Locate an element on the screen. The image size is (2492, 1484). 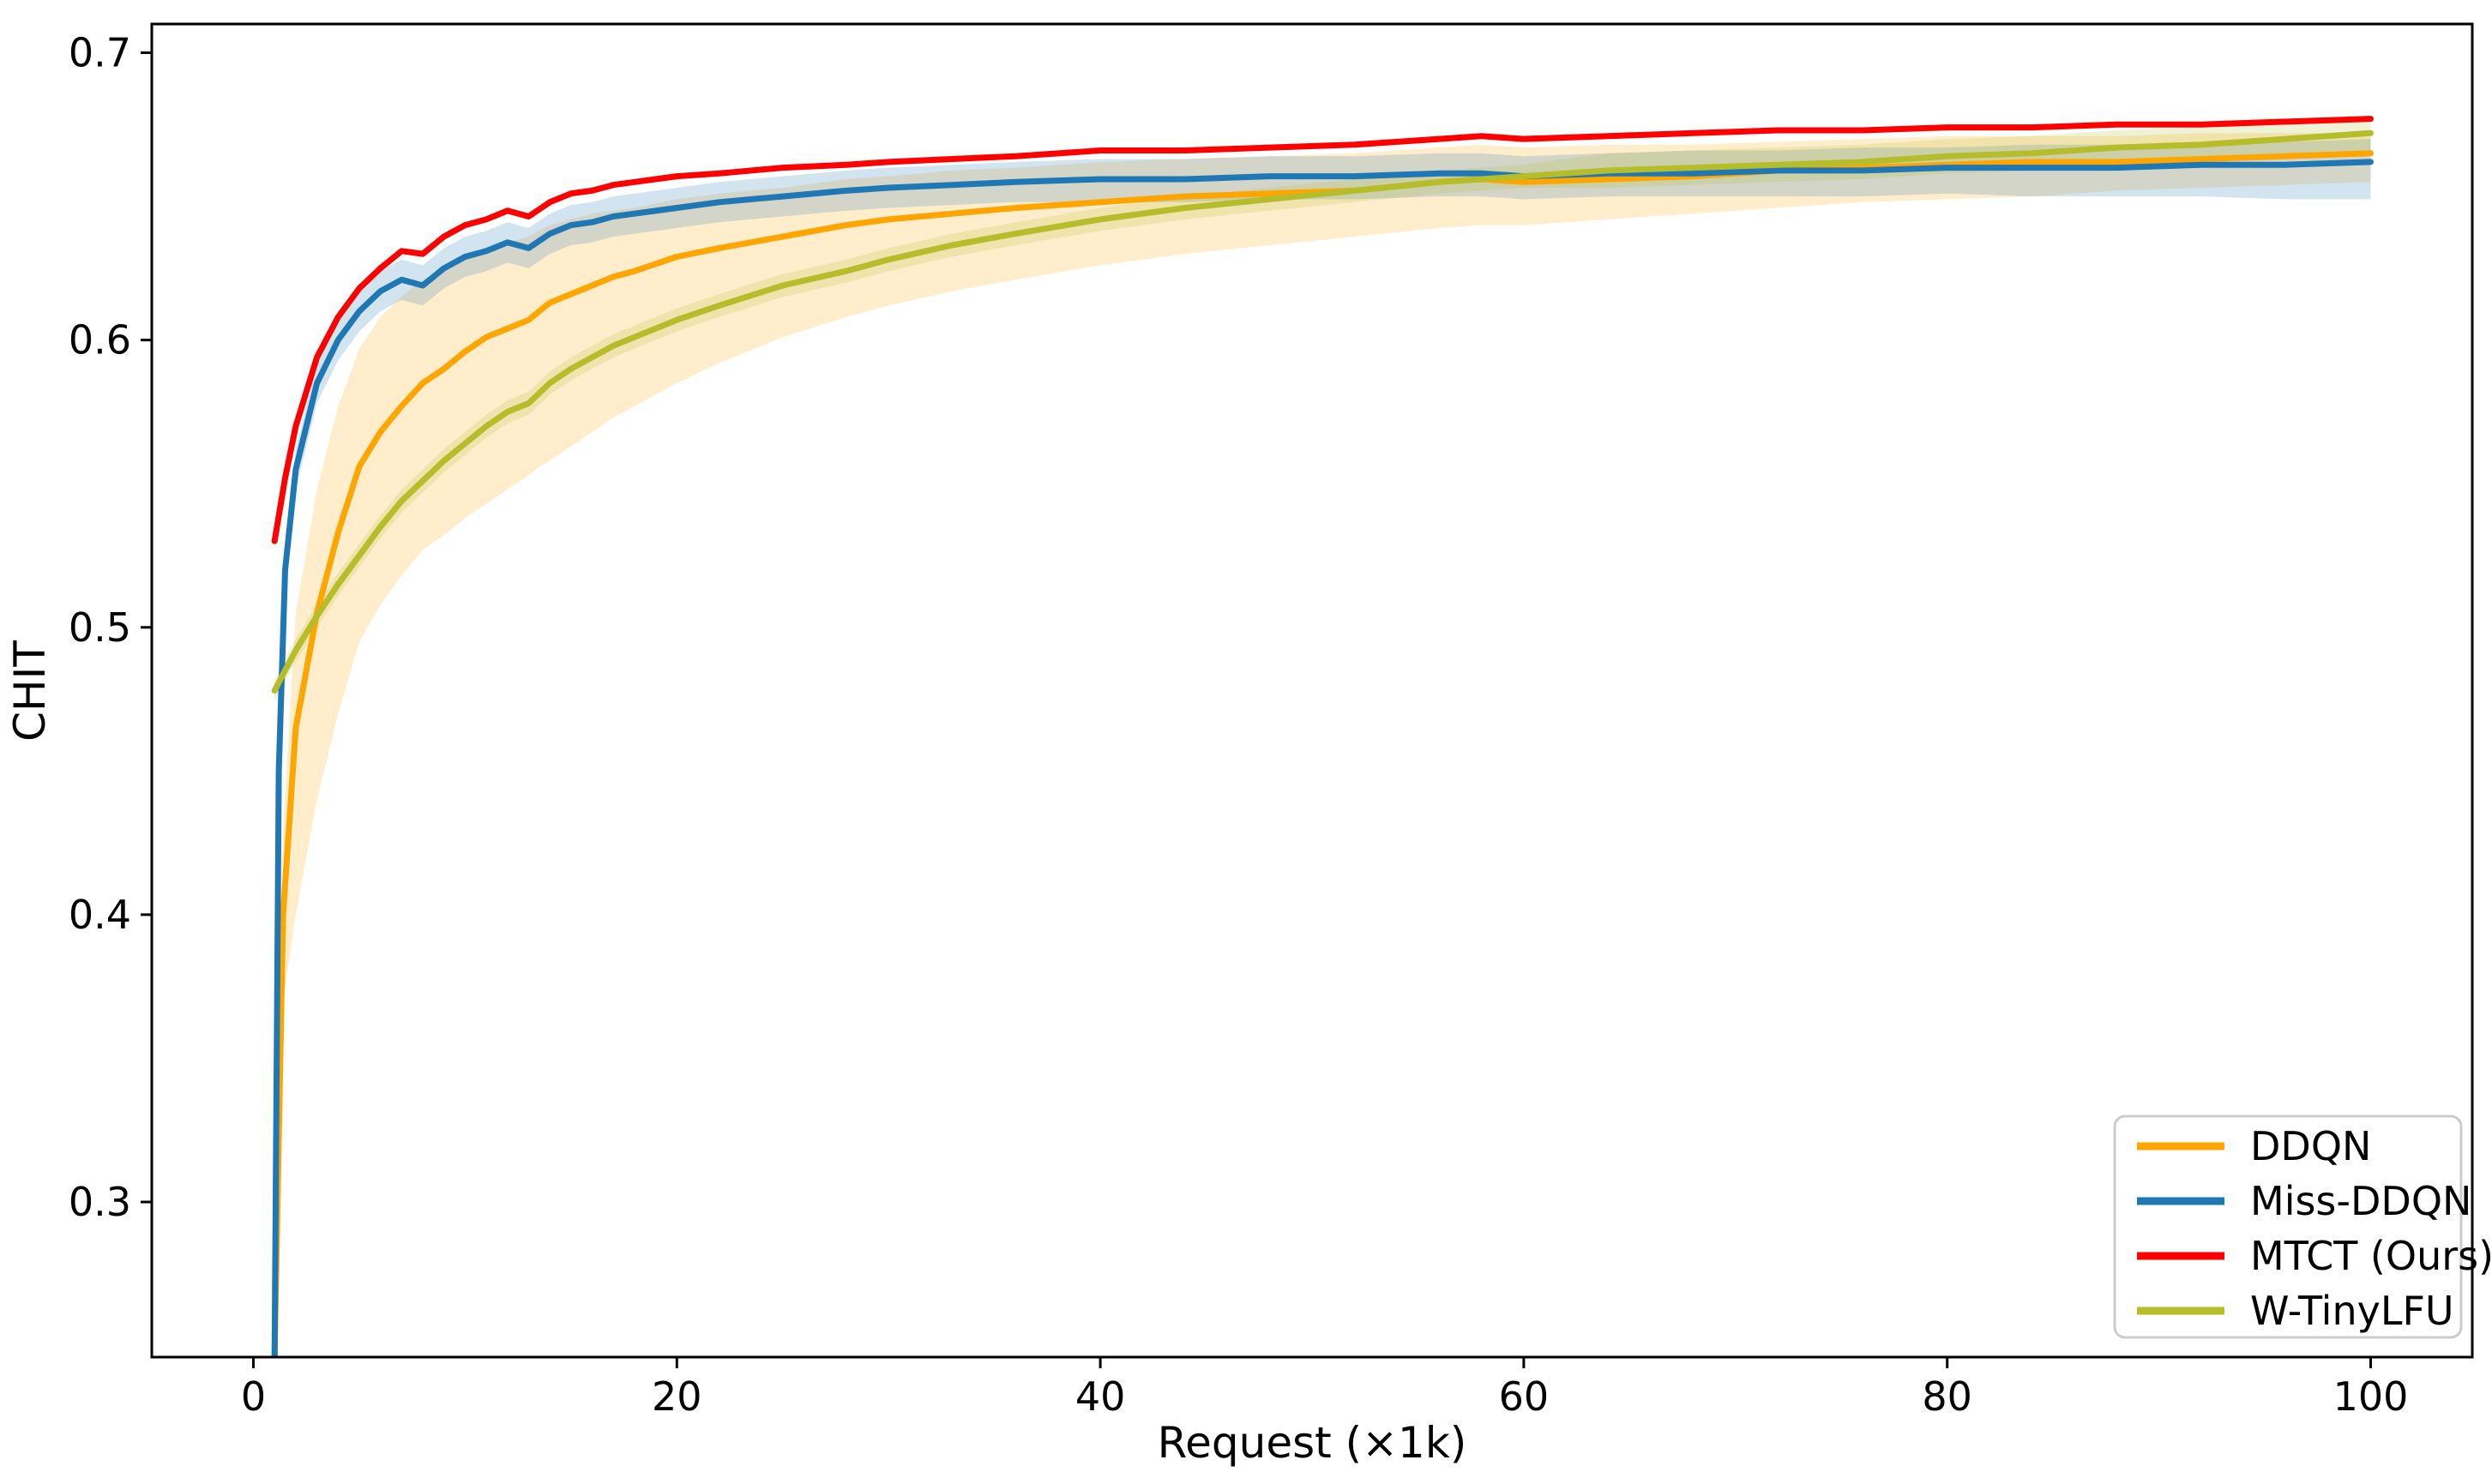
y-axis-label: CHIT is located at coordinates (30, 691).